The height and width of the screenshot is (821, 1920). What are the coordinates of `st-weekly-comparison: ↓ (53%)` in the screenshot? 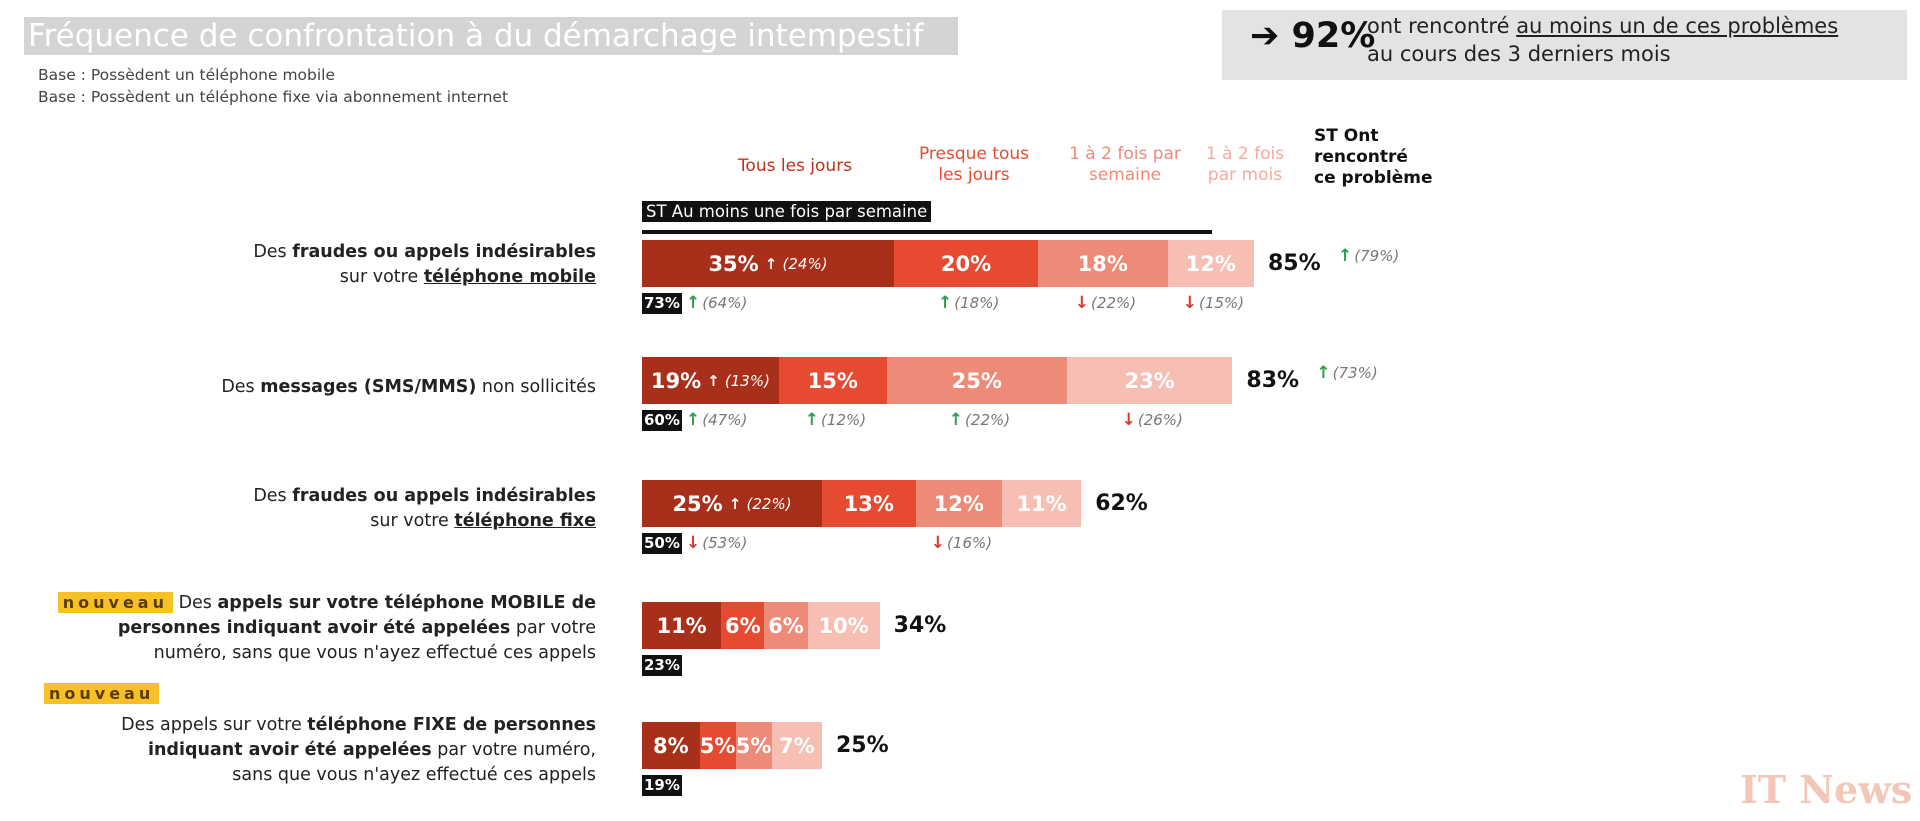 It's located at (716, 543).